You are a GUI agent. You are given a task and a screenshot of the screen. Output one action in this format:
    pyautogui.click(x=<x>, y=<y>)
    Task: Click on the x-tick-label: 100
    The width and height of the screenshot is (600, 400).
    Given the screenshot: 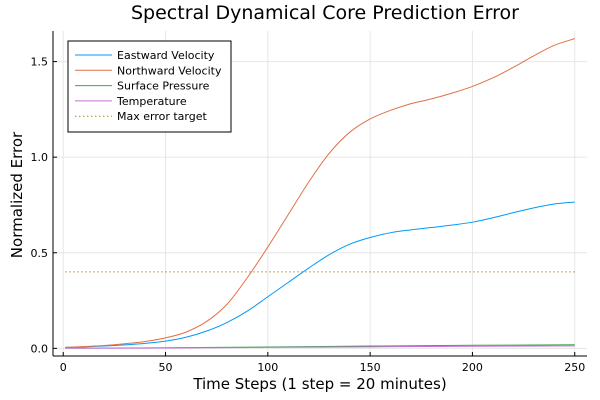 What is the action you would take?
    pyautogui.click(x=267, y=367)
    